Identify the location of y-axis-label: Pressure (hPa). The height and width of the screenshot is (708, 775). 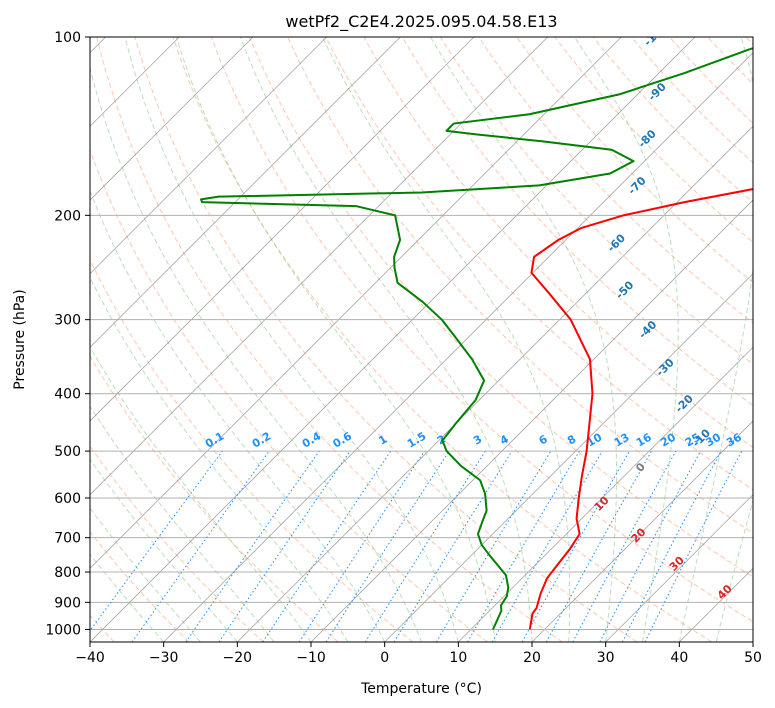
(20, 339).